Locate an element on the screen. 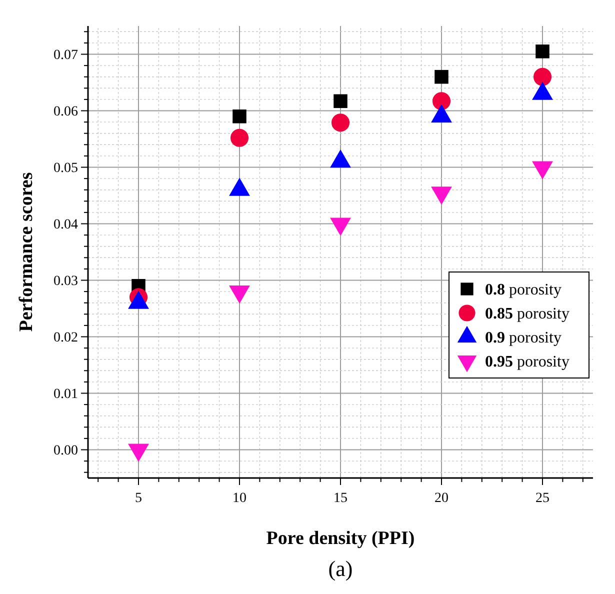  y-tick-label: 0.06 is located at coordinates (66, 112).